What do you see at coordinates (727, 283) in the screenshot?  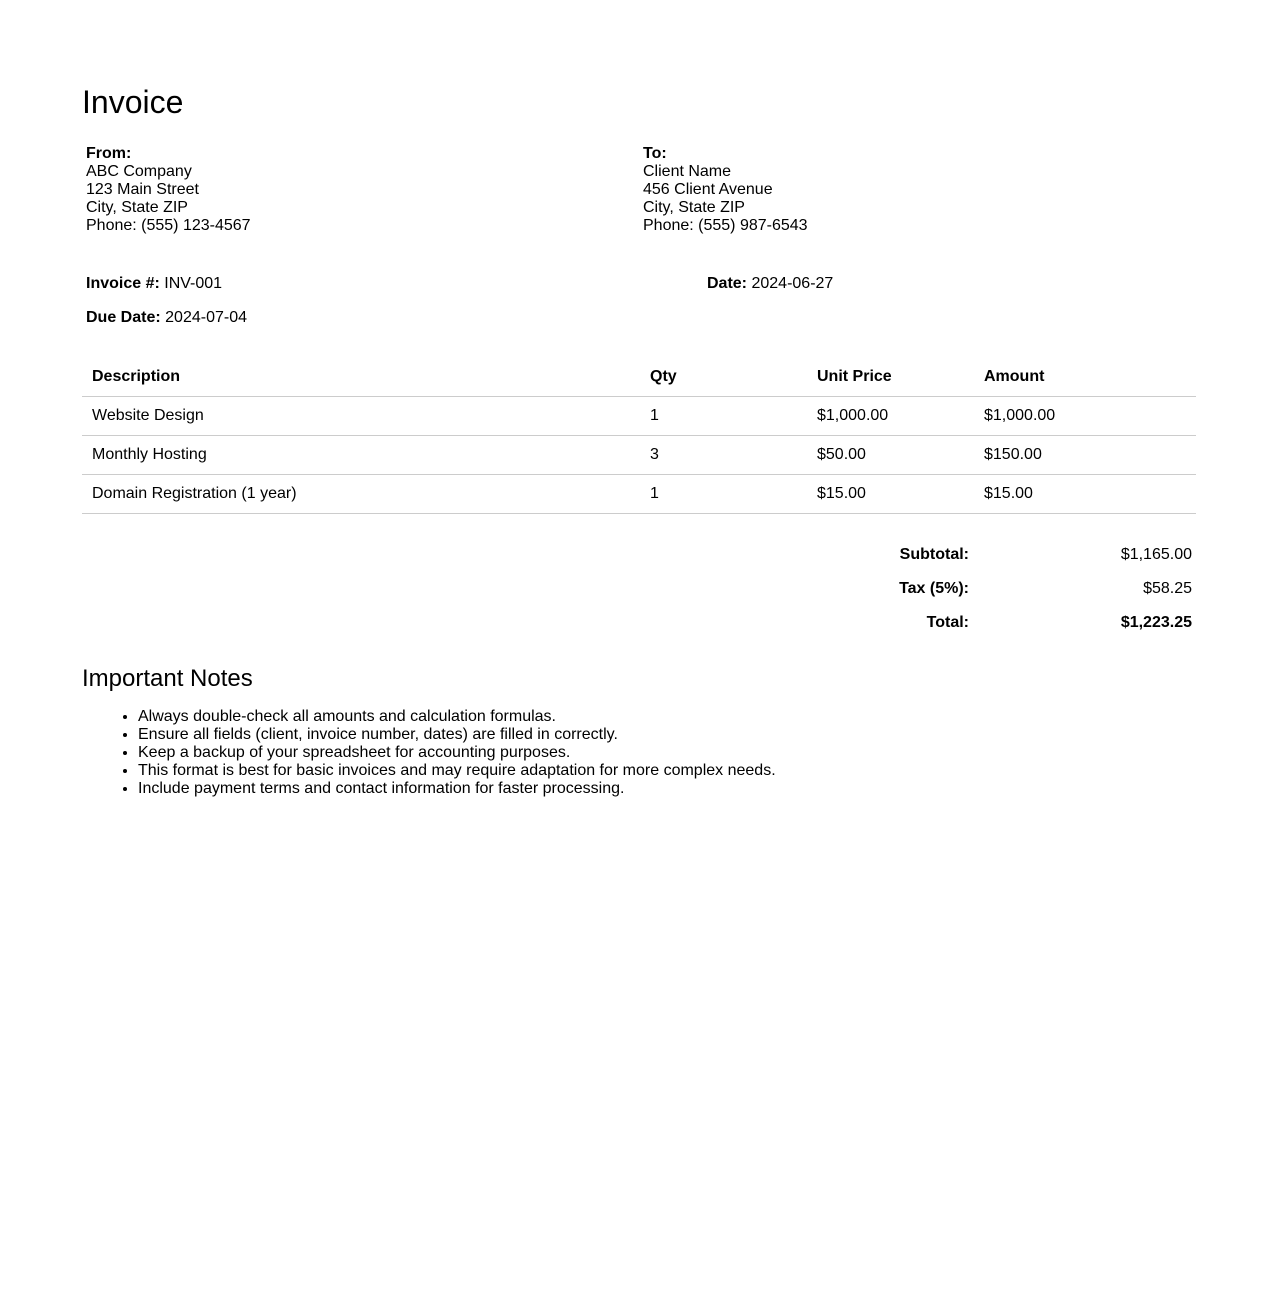 I see `date-label: Date:` at bounding box center [727, 283].